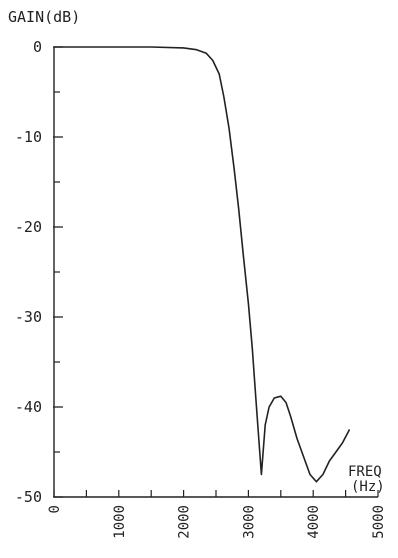 The image size is (398, 558). What do you see at coordinates (185, 522) in the screenshot?
I see `x-tick-label: 2000` at bounding box center [185, 522].